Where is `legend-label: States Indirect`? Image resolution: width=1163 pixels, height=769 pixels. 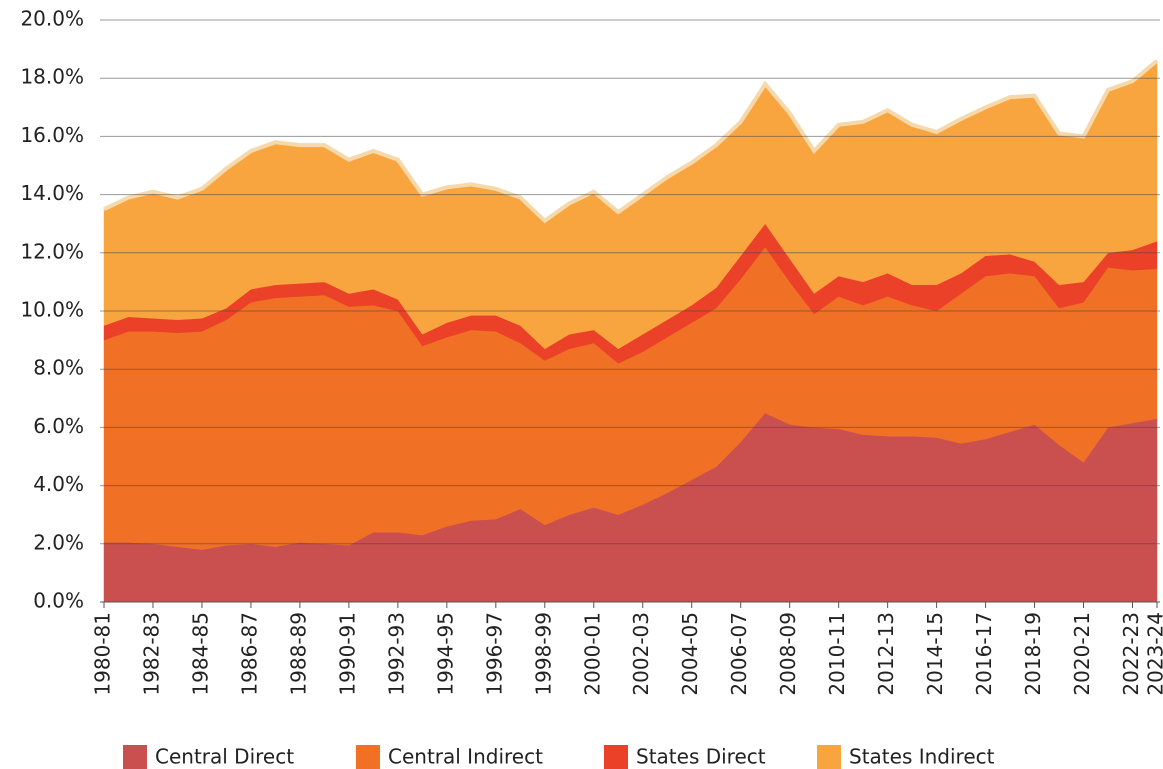 legend-label: States Indirect is located at coordinates (922, 757).